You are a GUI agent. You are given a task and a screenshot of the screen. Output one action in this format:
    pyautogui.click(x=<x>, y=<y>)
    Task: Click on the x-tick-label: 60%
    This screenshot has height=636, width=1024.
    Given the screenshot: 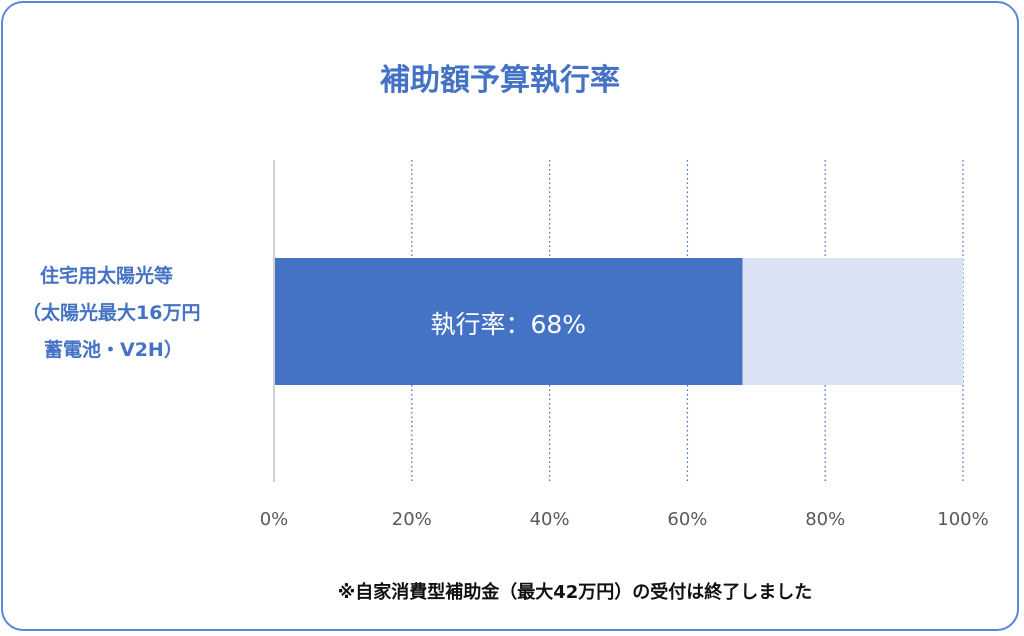 What is the action you would take?
    pyautogui.click(x=687, y=519)
    